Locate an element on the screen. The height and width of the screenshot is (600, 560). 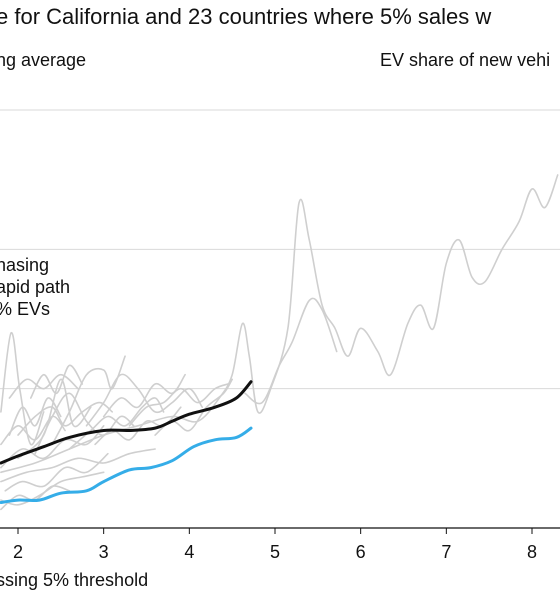
right-subtitle: EV share of new vehi is located at coordinates (465, 60).